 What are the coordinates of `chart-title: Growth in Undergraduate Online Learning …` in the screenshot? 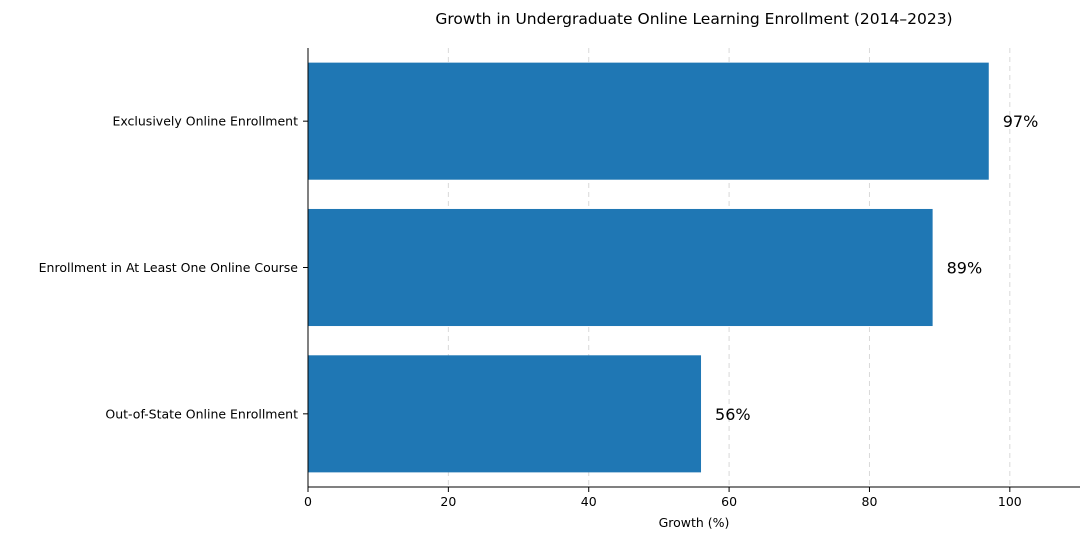 It's located at (693, 19).